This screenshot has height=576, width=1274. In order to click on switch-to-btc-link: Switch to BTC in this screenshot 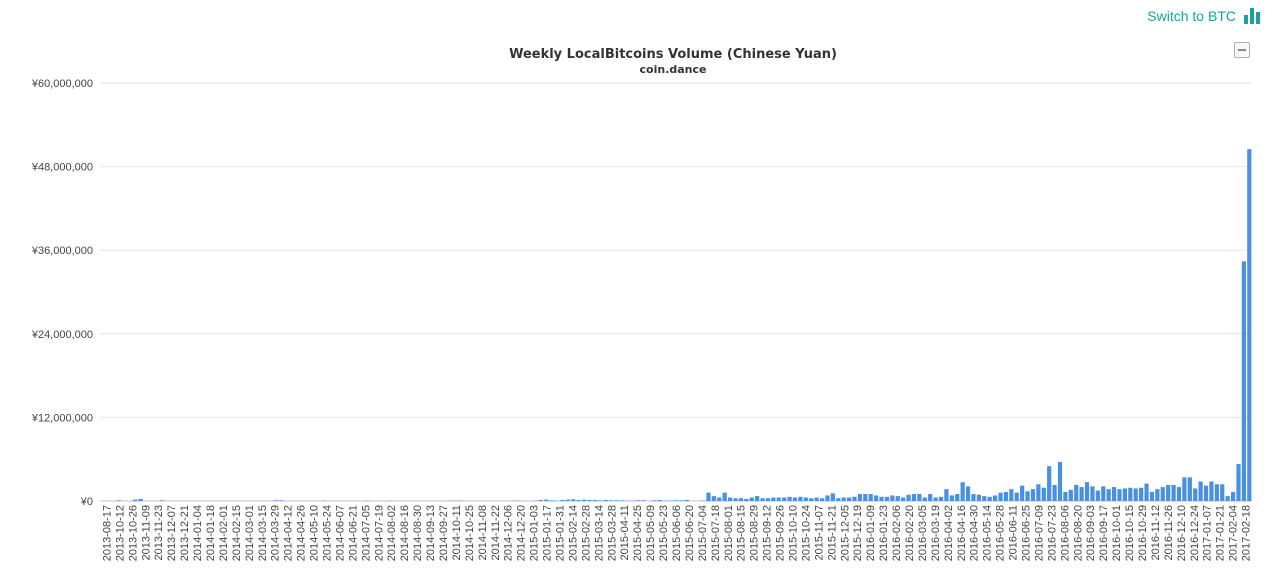, I will do `click(1204, 16)`.